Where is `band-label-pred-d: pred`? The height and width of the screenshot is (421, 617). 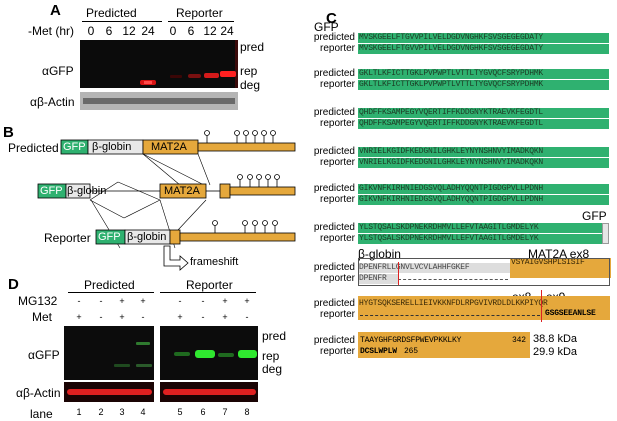
band-label-pred-d: pred is located at coordinates (274, 336).